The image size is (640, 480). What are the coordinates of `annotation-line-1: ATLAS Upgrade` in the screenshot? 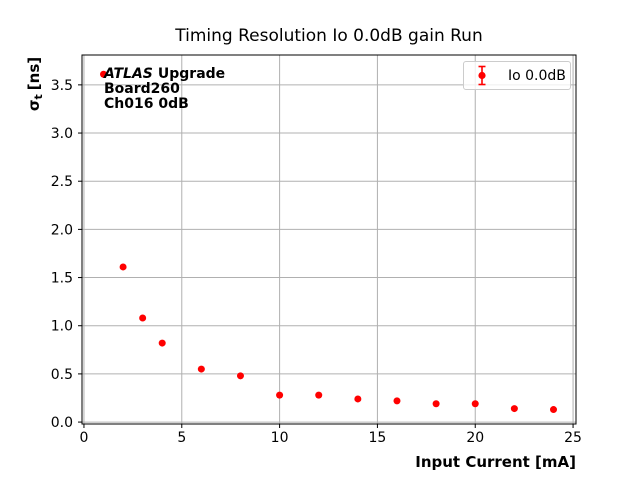 It's located at (164, 74).